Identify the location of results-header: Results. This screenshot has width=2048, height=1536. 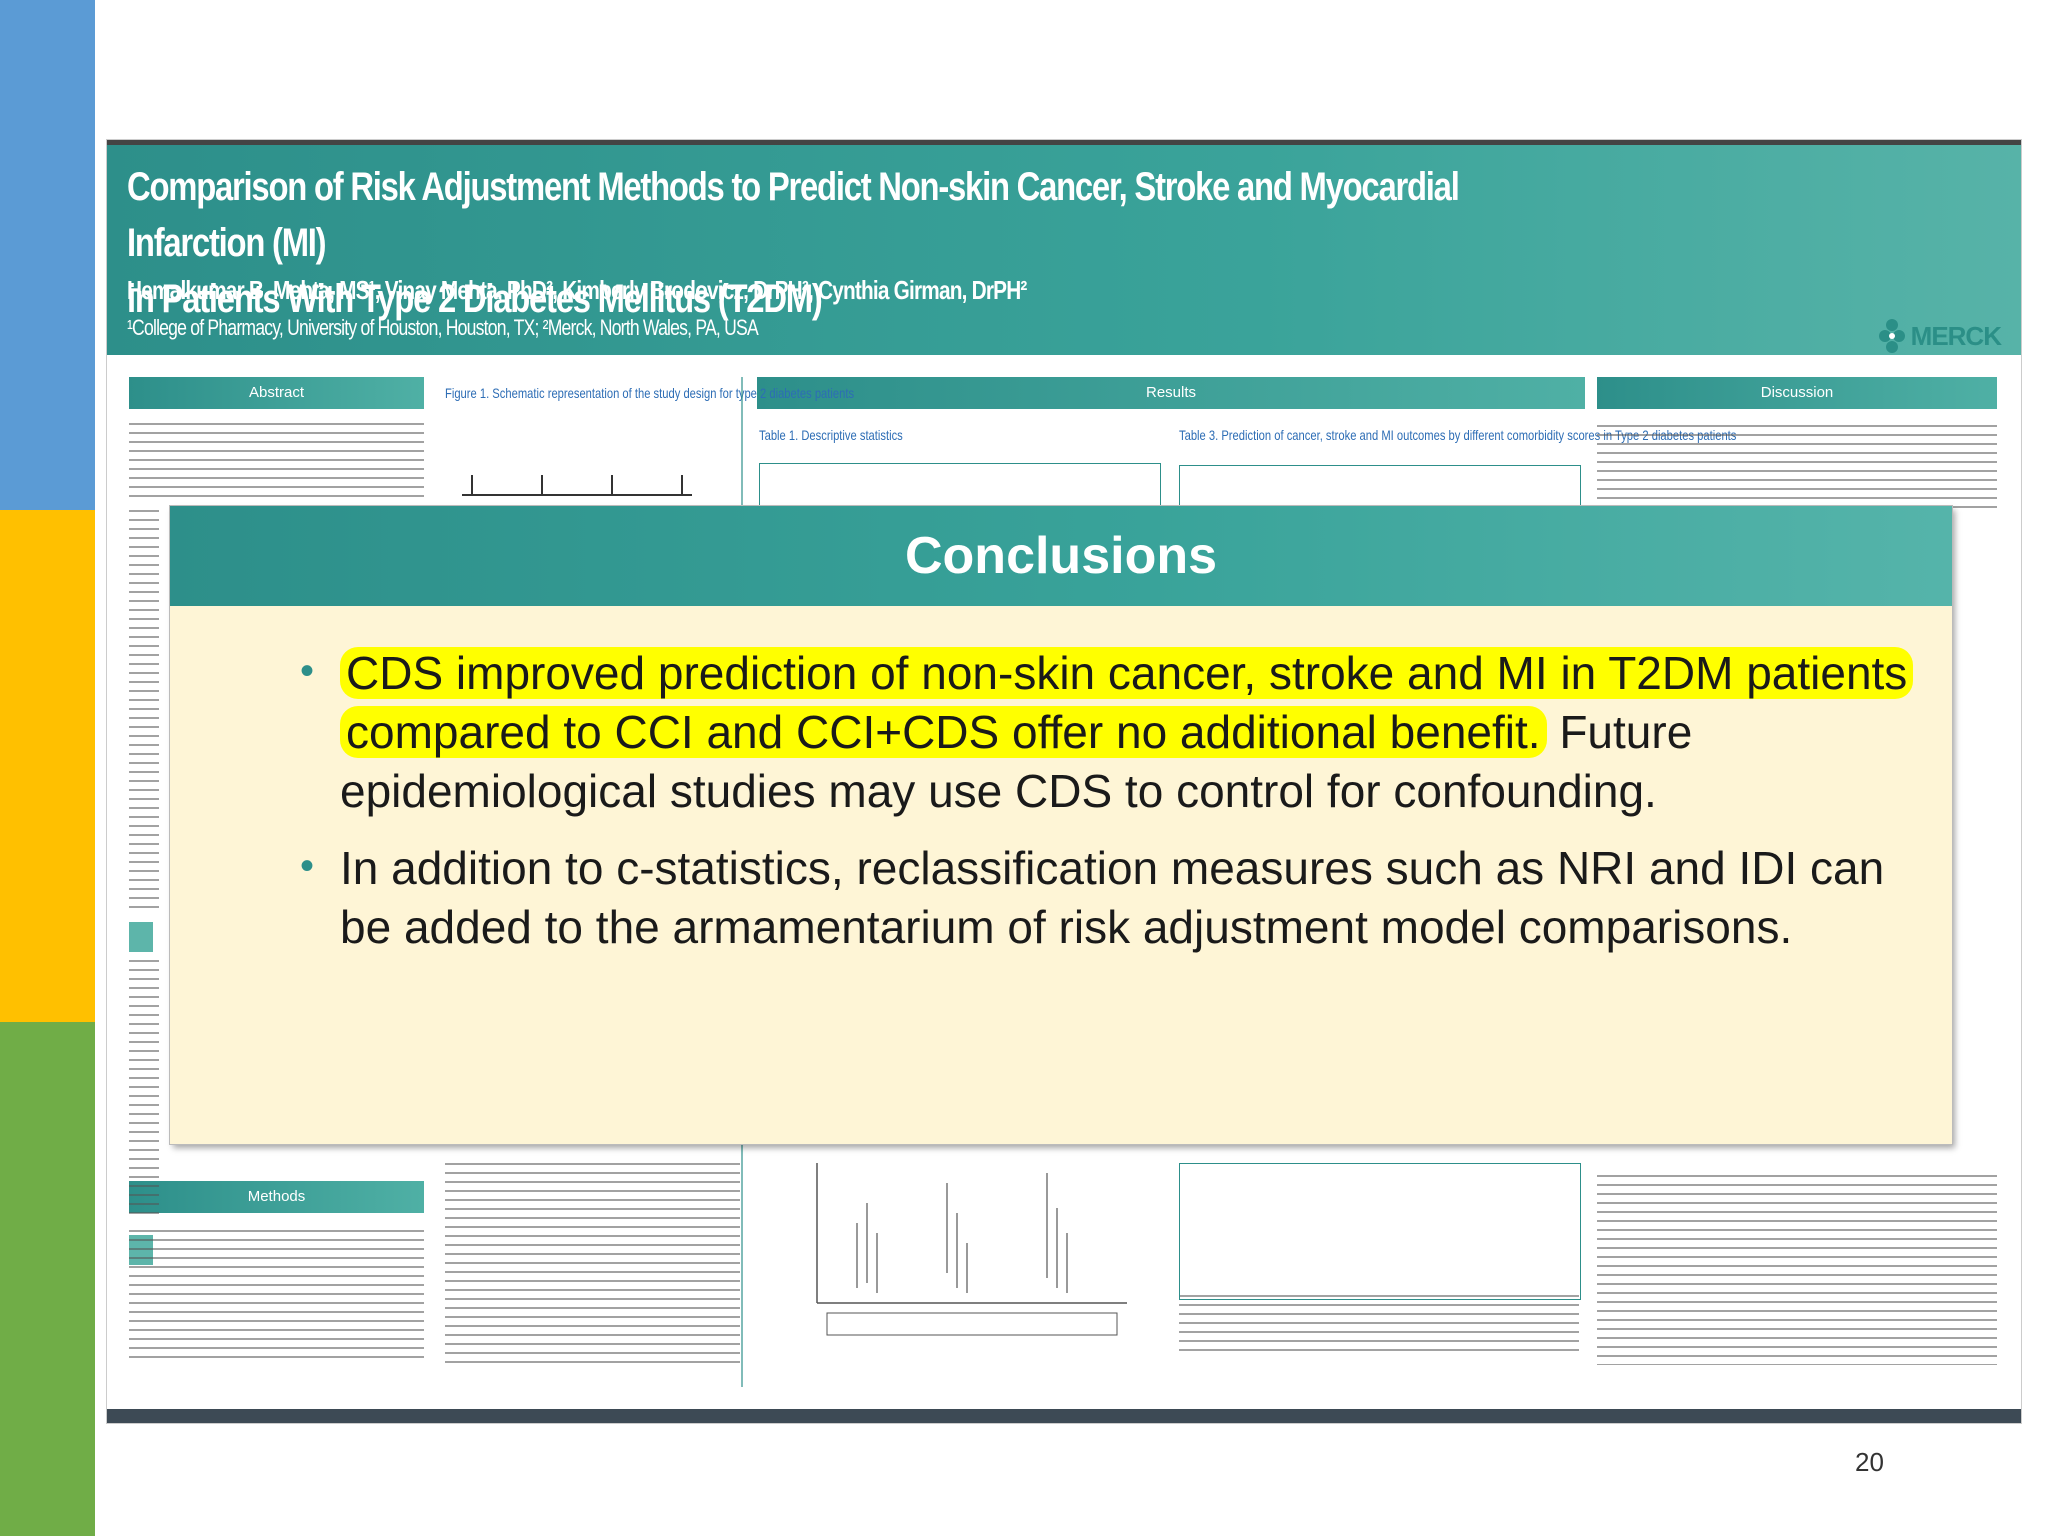
(1171, 393).